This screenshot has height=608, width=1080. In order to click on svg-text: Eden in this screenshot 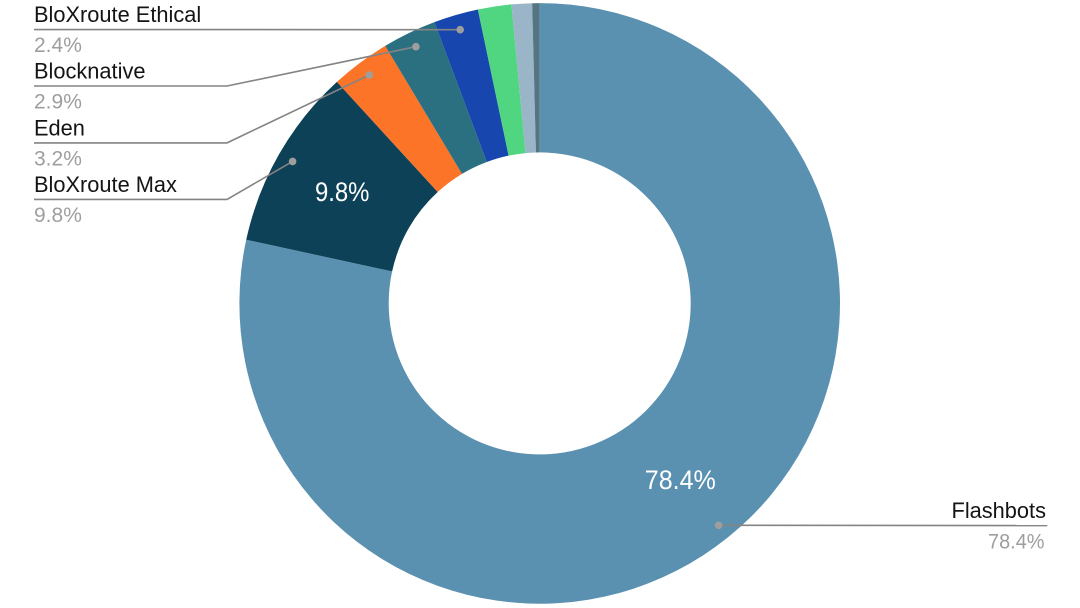, I will do `click(59, 127)`.